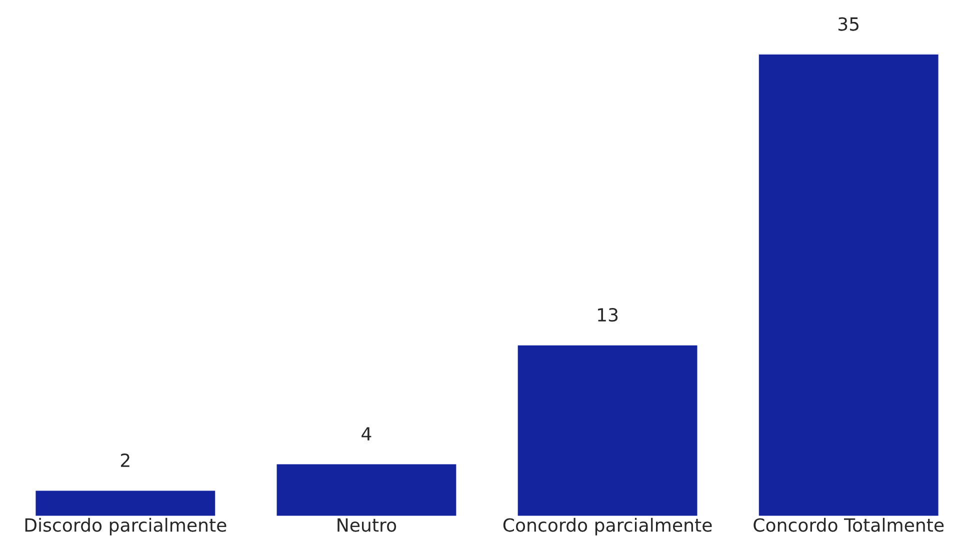 This screenshot has width=974, height=538. What do you see at coordinates (367, 433) in the screenshot?
I see `data-label: 4` at bounding box center [367, 433].